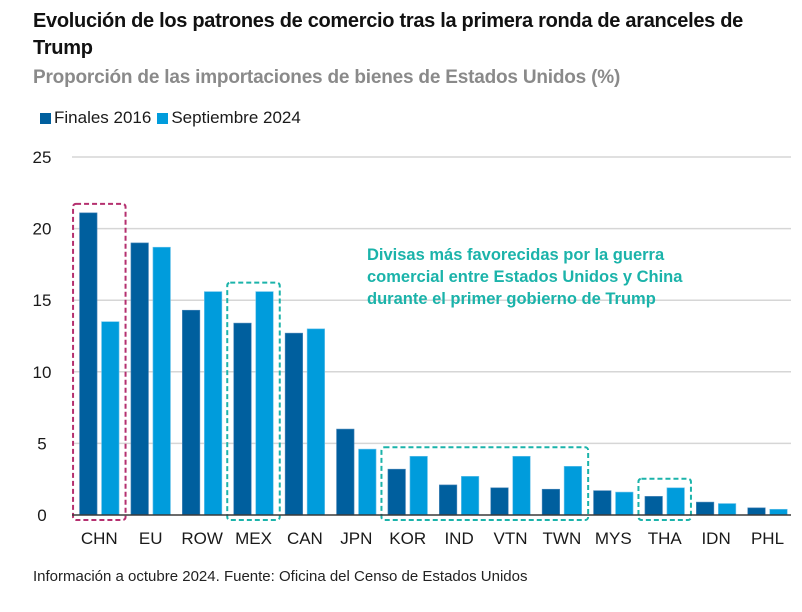 Image resolution: width=802 pixels, height=612 pixels. I want to click on legend-label-2016: Finales 2016, so click(103, 117).